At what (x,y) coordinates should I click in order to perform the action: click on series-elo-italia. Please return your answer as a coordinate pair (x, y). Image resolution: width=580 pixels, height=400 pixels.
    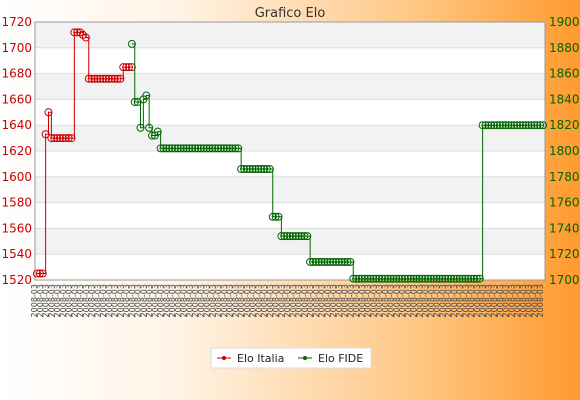
    Looking at the image, I should click on (84, 153).